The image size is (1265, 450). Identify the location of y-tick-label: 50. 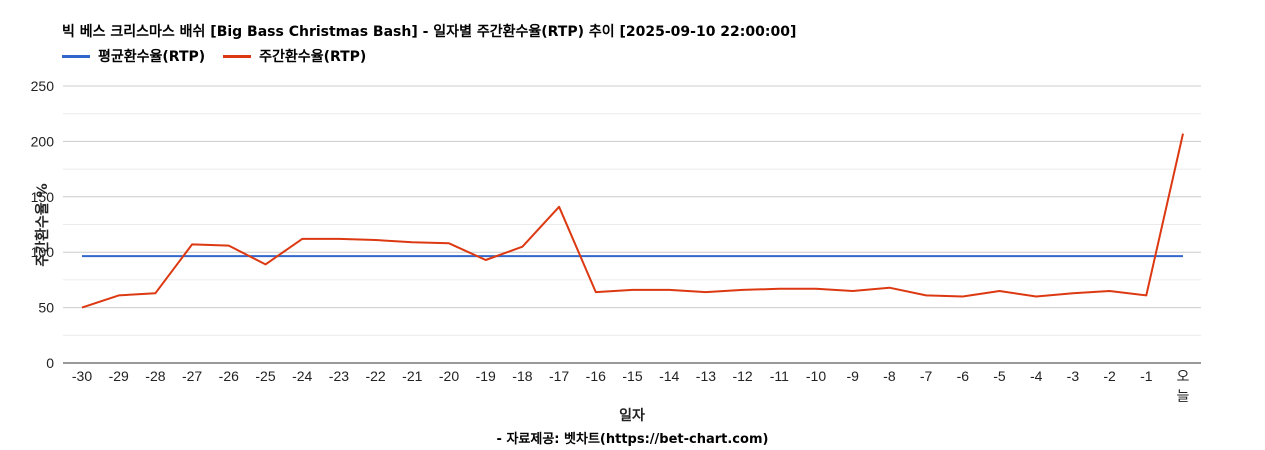
(46, 308).